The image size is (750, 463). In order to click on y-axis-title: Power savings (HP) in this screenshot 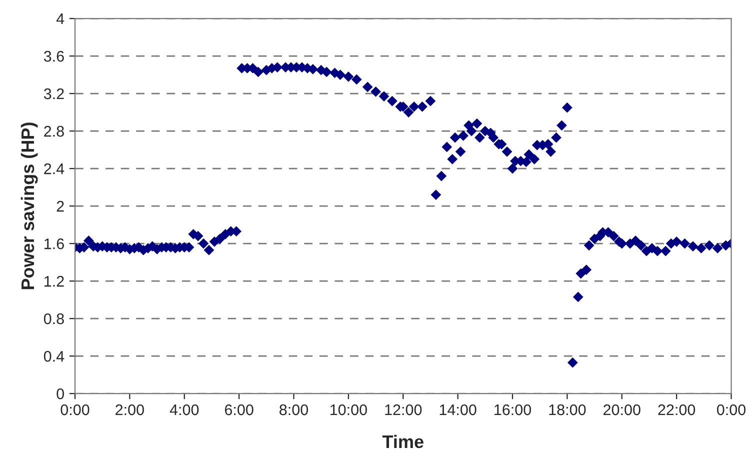, I will do `click(29, 206)`.